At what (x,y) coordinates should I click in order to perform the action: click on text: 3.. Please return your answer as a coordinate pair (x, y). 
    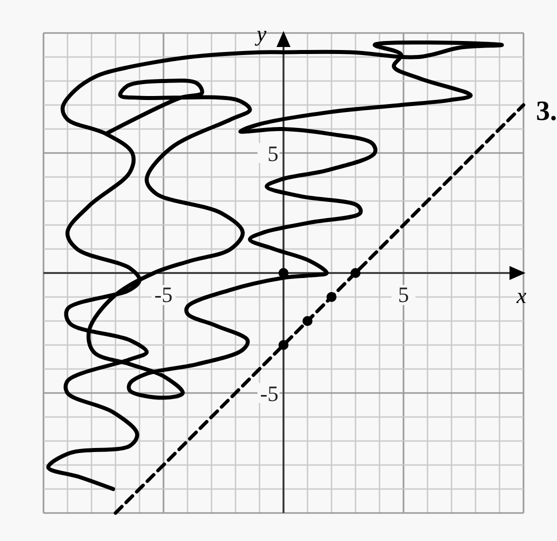
    Looking at the image, I should click on (546, 111).